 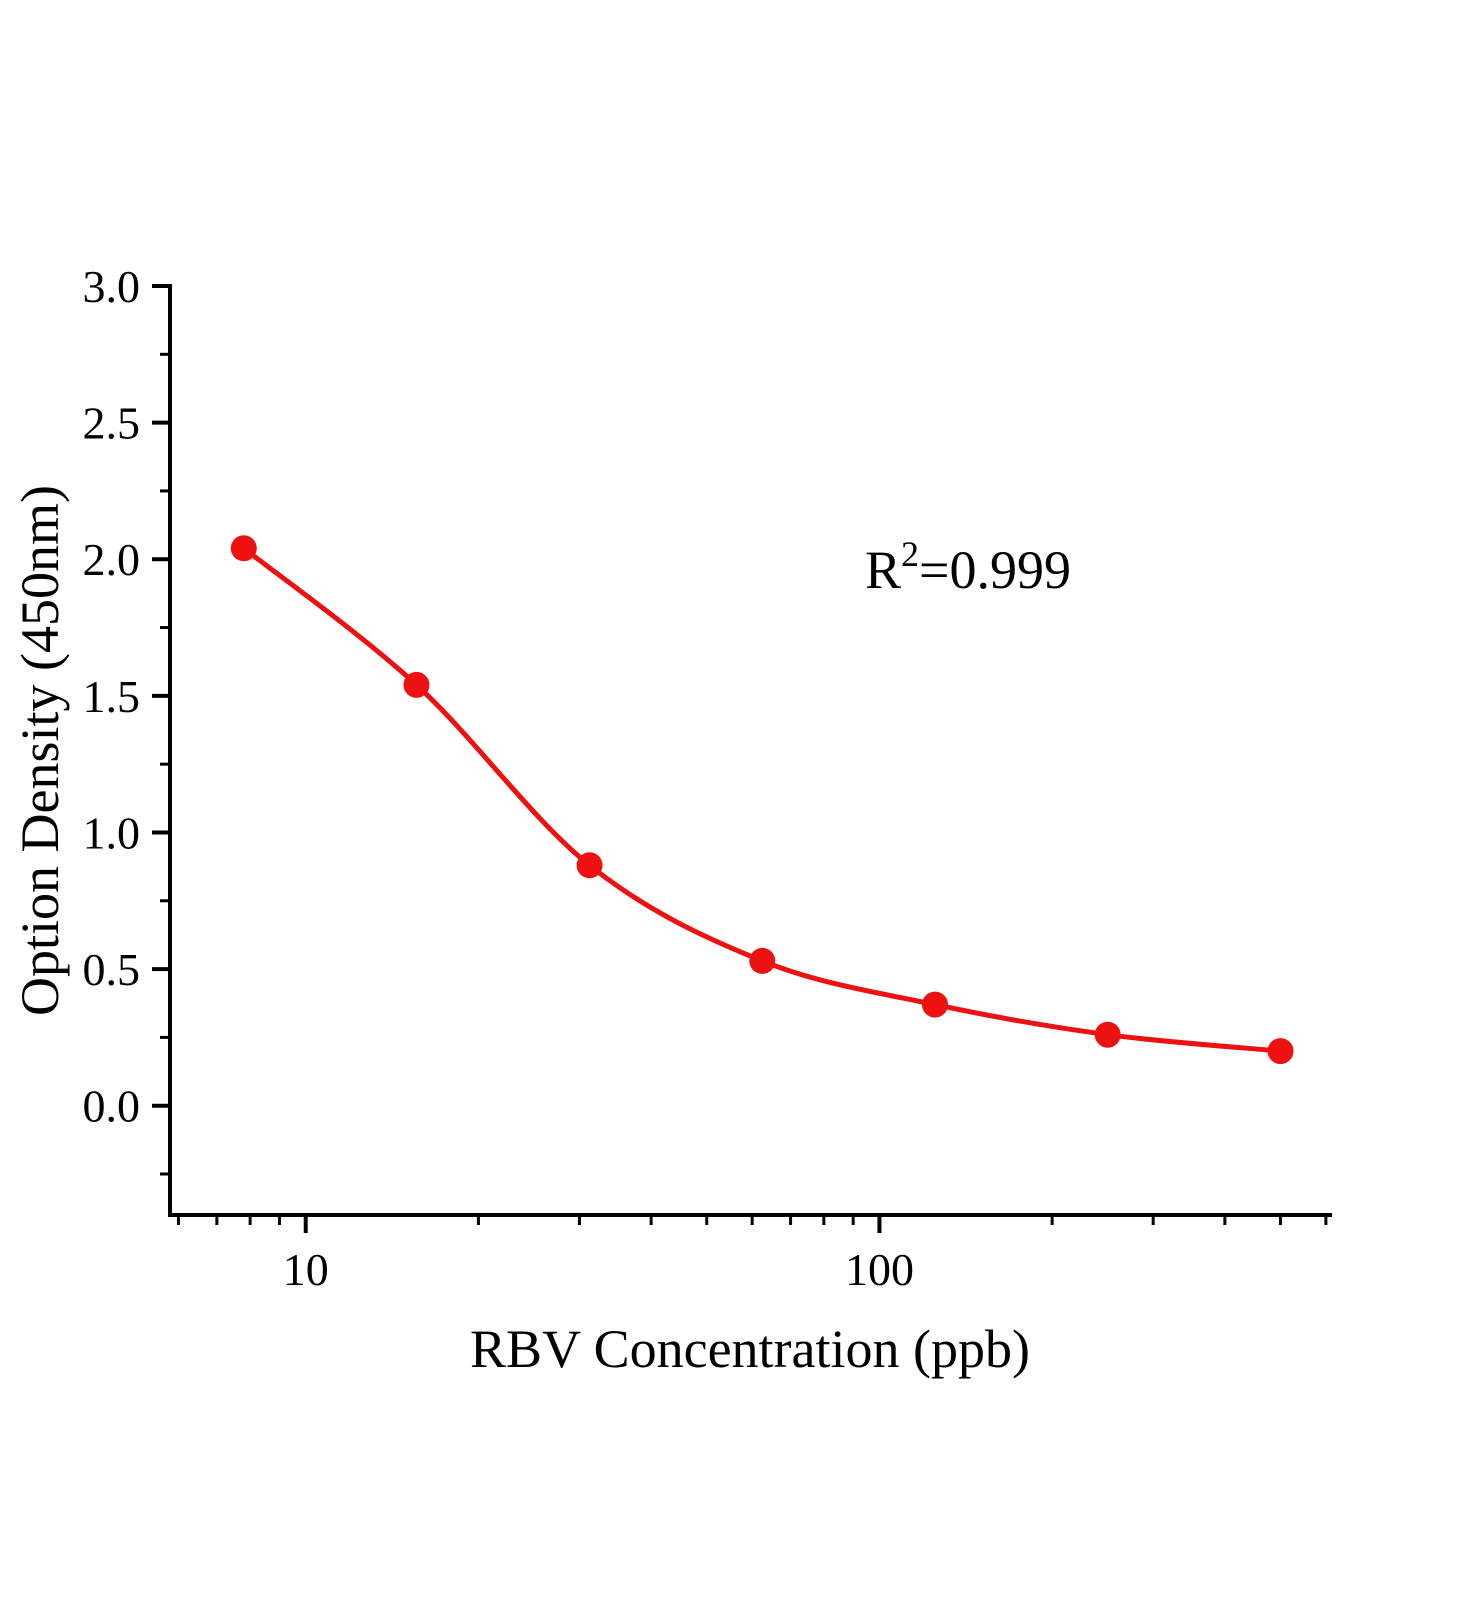 What do you see at coordinates (879, 1269) in the screenshot?
I see `x-axis-tick-label: 100` at bounding box center [879, 1269].